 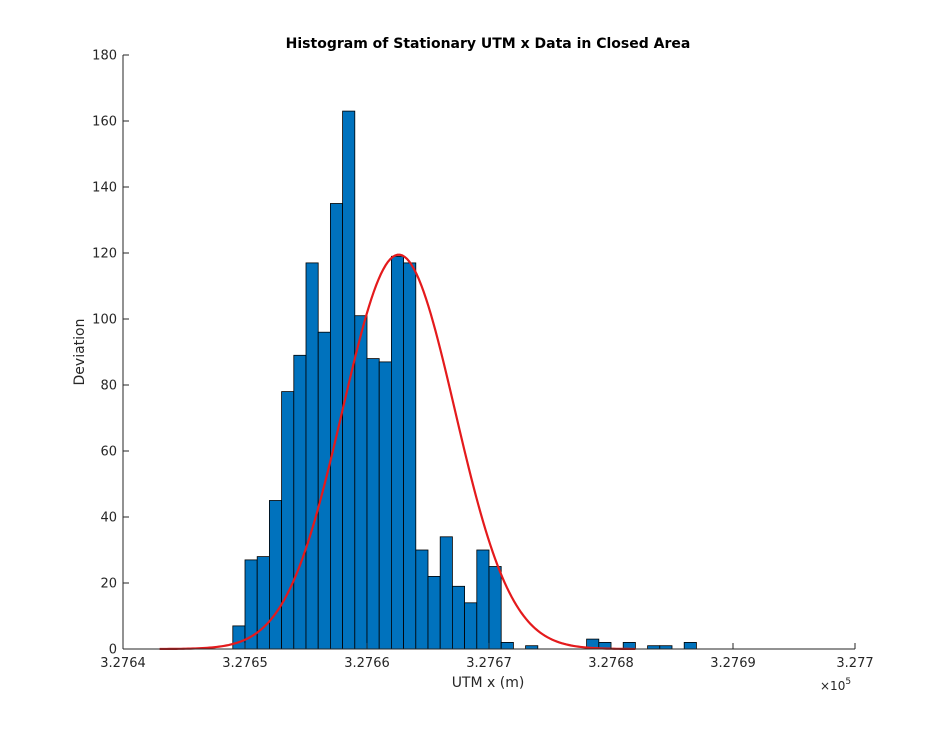 What do you see at coordinates (245, 663) in the screenshot?
I see `x-tick-label: 3.2765` at bounding box center [245, 663].